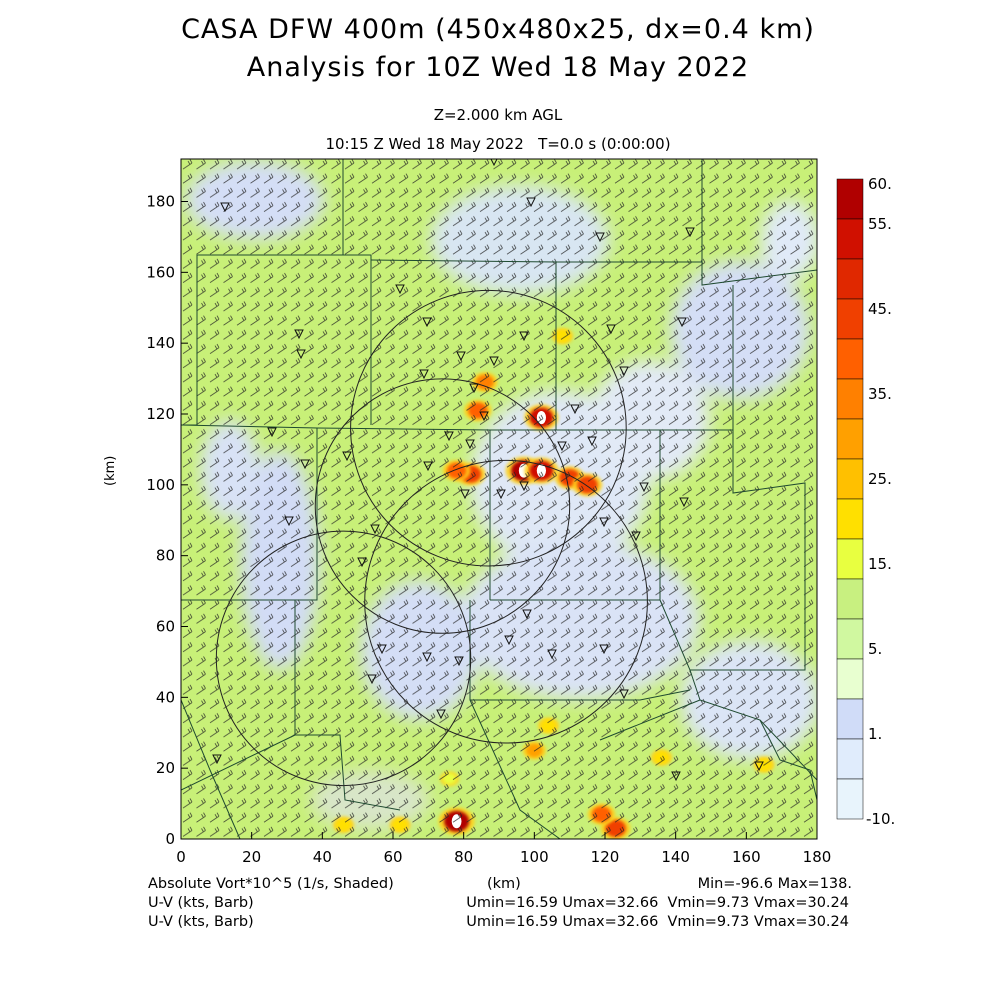 The width and height of the screenshot is (1000, 1000). I want to click on y-tick-label: 0, so click(170, 839).